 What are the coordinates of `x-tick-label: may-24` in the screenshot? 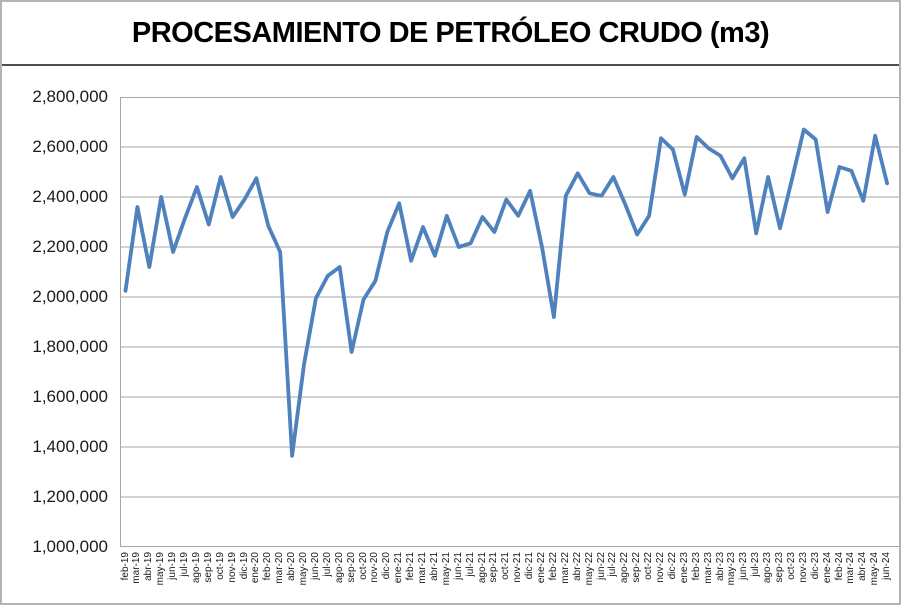 It's located at (875, 569).